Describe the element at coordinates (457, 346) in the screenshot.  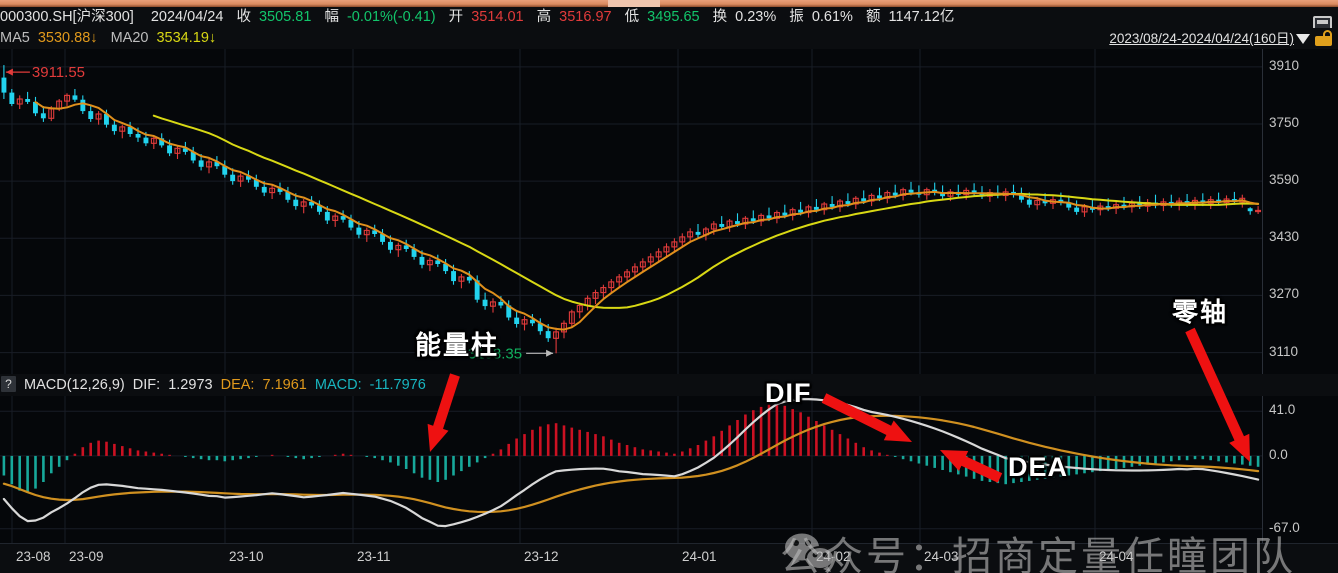
I see `energy-bars-annotation: 能量柱` at that location.